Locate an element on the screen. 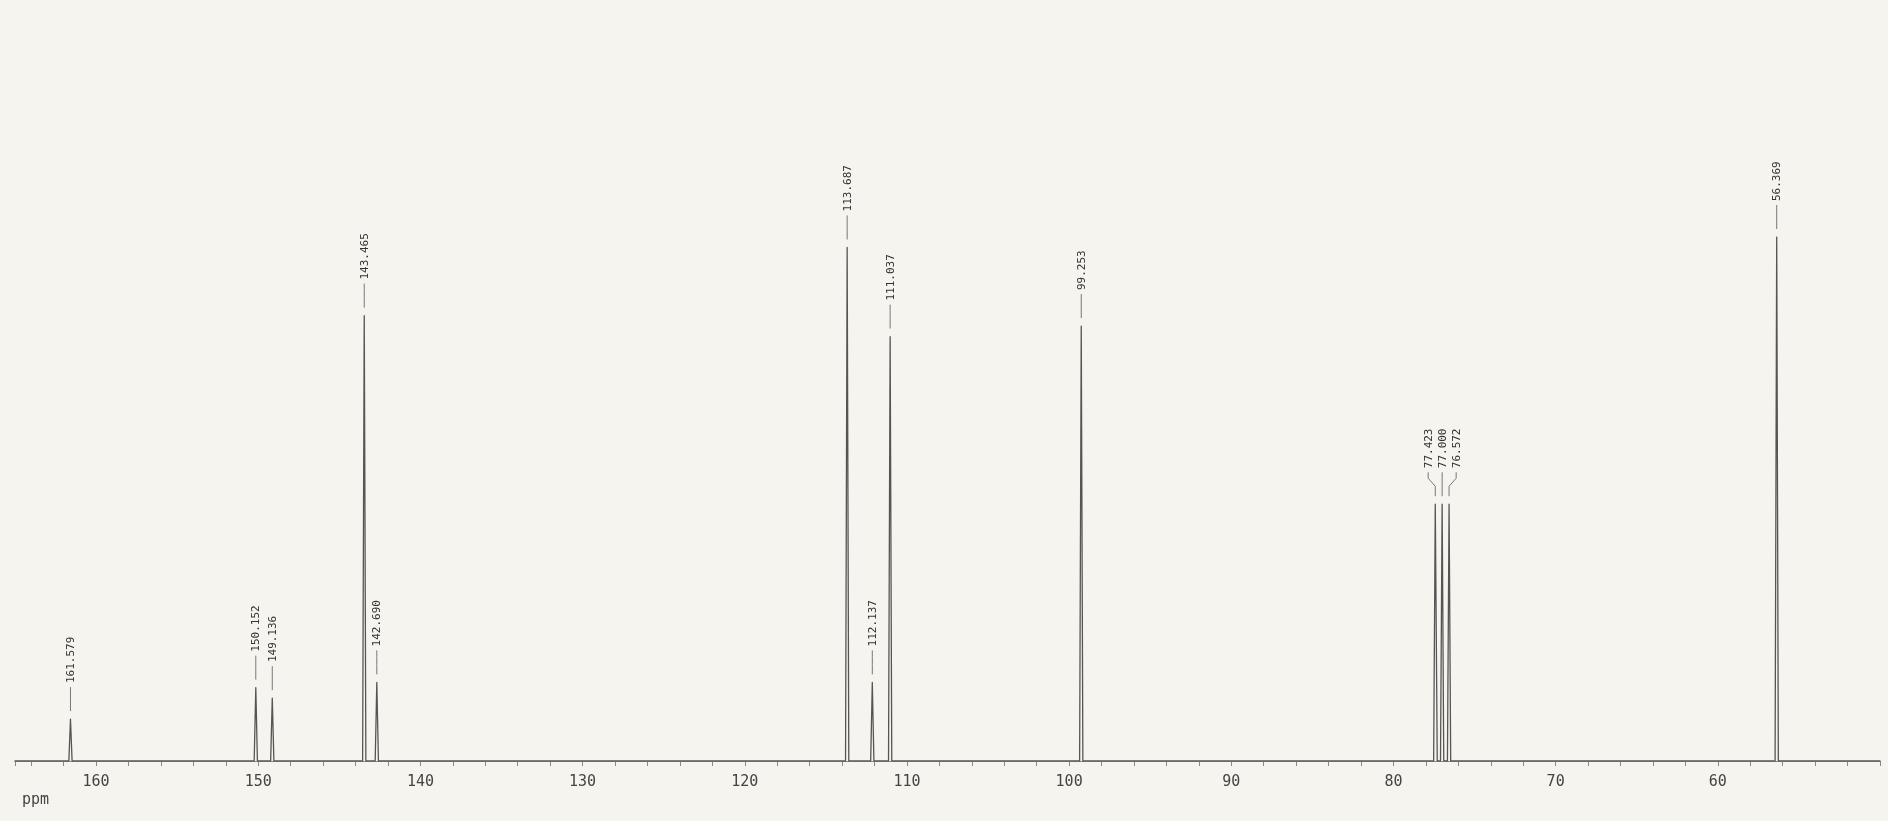 This screenshot has width=1888, height=821. x-tick-label: 100 is located at coordinates (1069, 780).